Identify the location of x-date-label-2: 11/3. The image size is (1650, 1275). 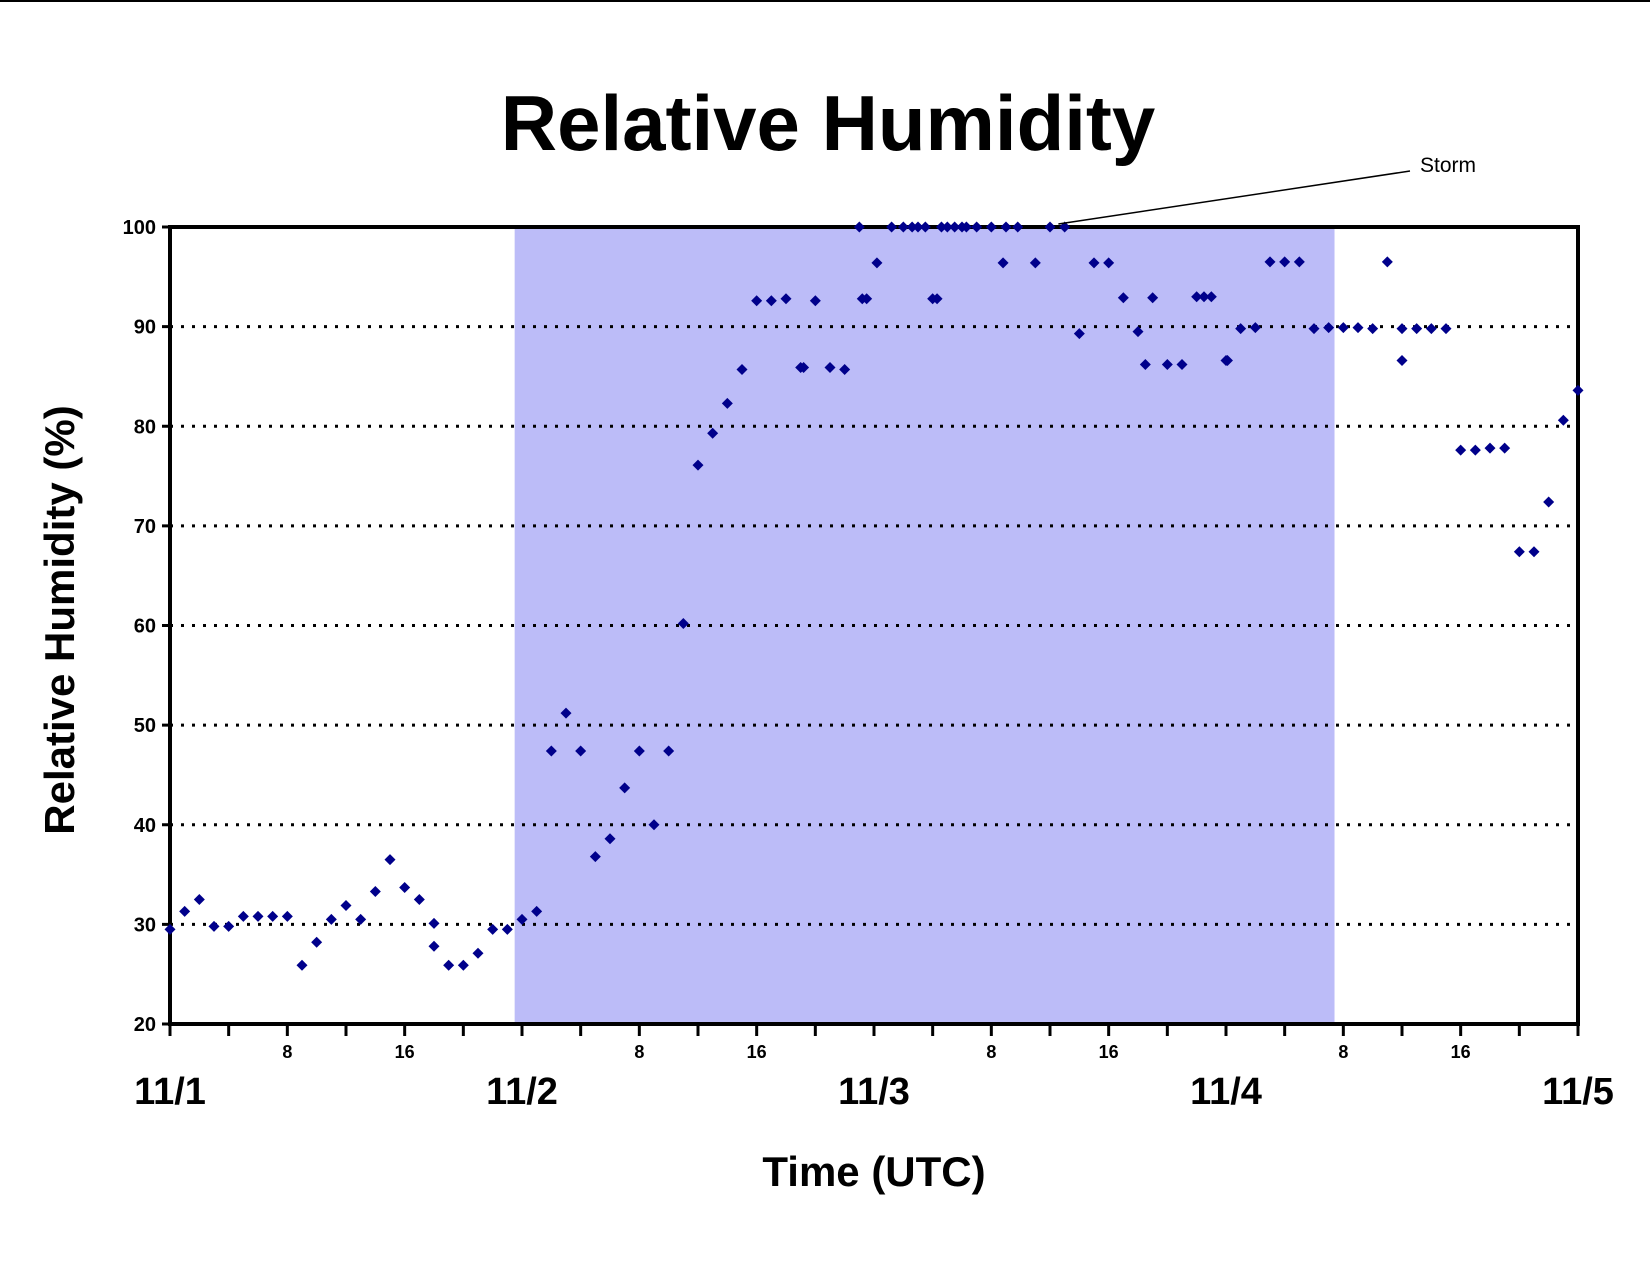
(874, 1092).